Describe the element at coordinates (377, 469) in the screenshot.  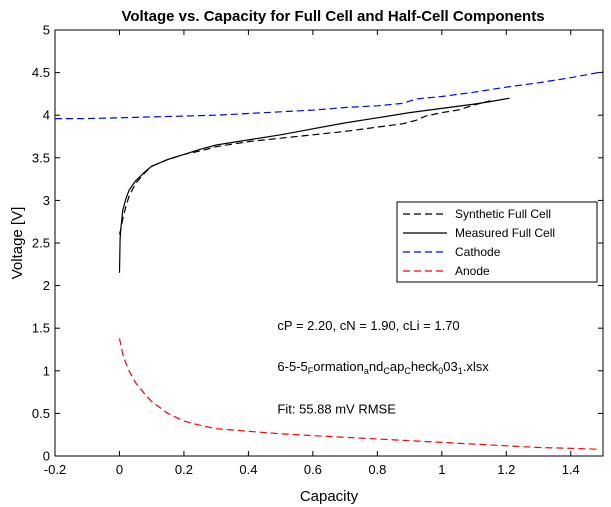
I see `x-tick-label: 0.8` at that location.